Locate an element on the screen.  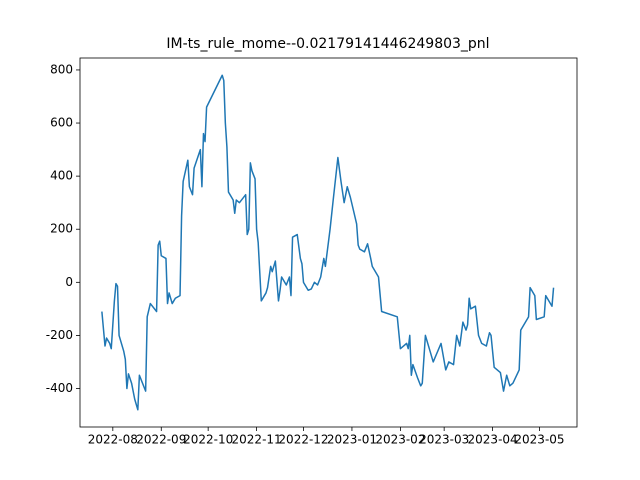
x-tick-label: 2023-01 is located at coordinates (352, 440).